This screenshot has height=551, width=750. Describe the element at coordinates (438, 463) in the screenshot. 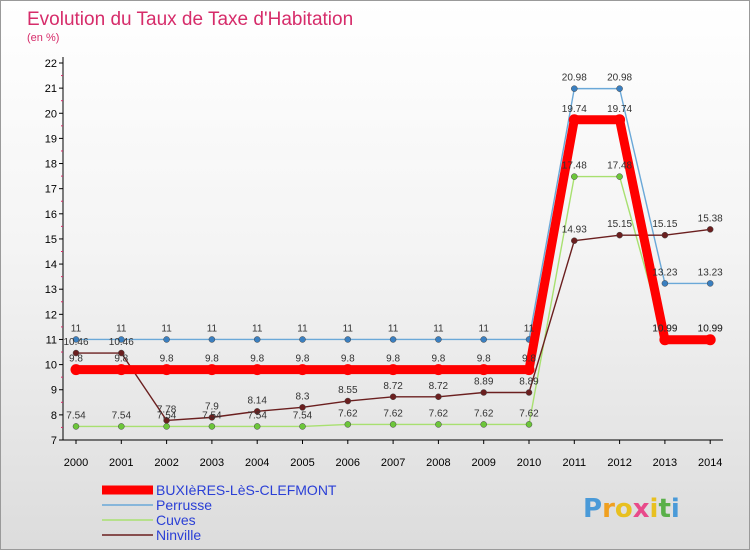

I see `x-tick-label: 2008` at that location.